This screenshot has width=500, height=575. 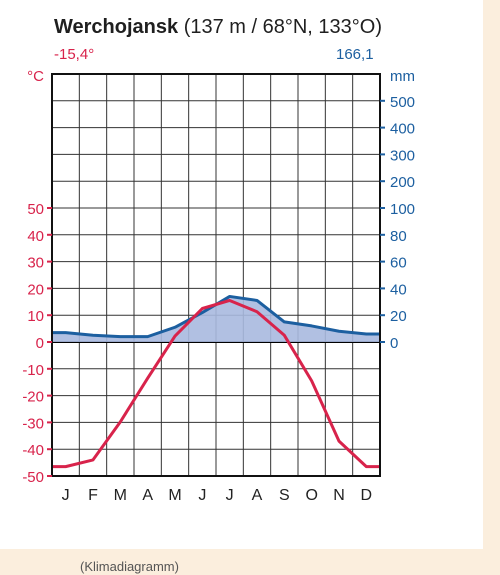 I want to click on precipitation-tick-label: 20, so click(x=398, y=316).